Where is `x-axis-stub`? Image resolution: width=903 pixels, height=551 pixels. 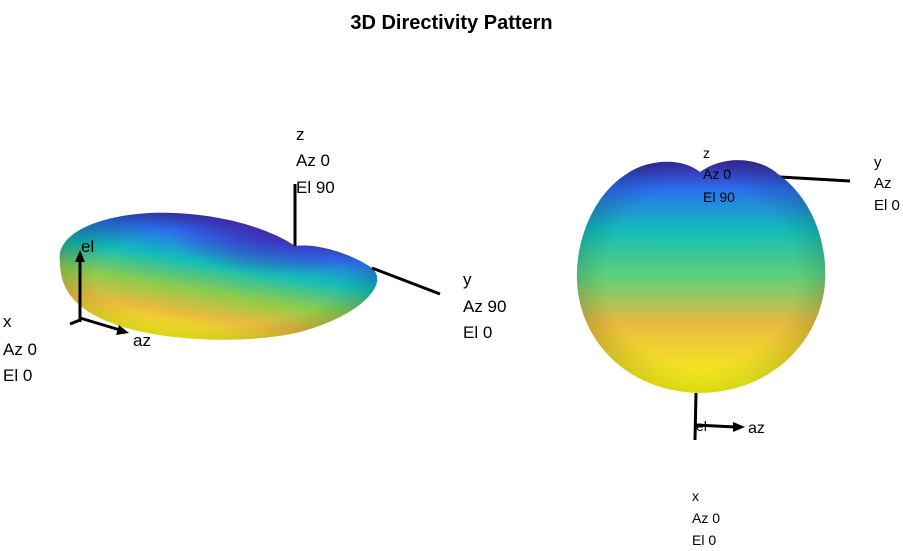 x-axis-stub is located at coordinates (75, 322).